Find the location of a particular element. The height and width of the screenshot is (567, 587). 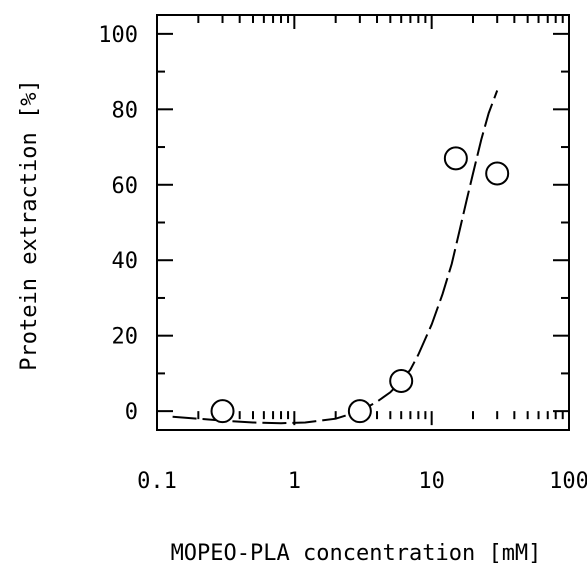

y-tick-label: 20 is located at coordinates (125, 337).